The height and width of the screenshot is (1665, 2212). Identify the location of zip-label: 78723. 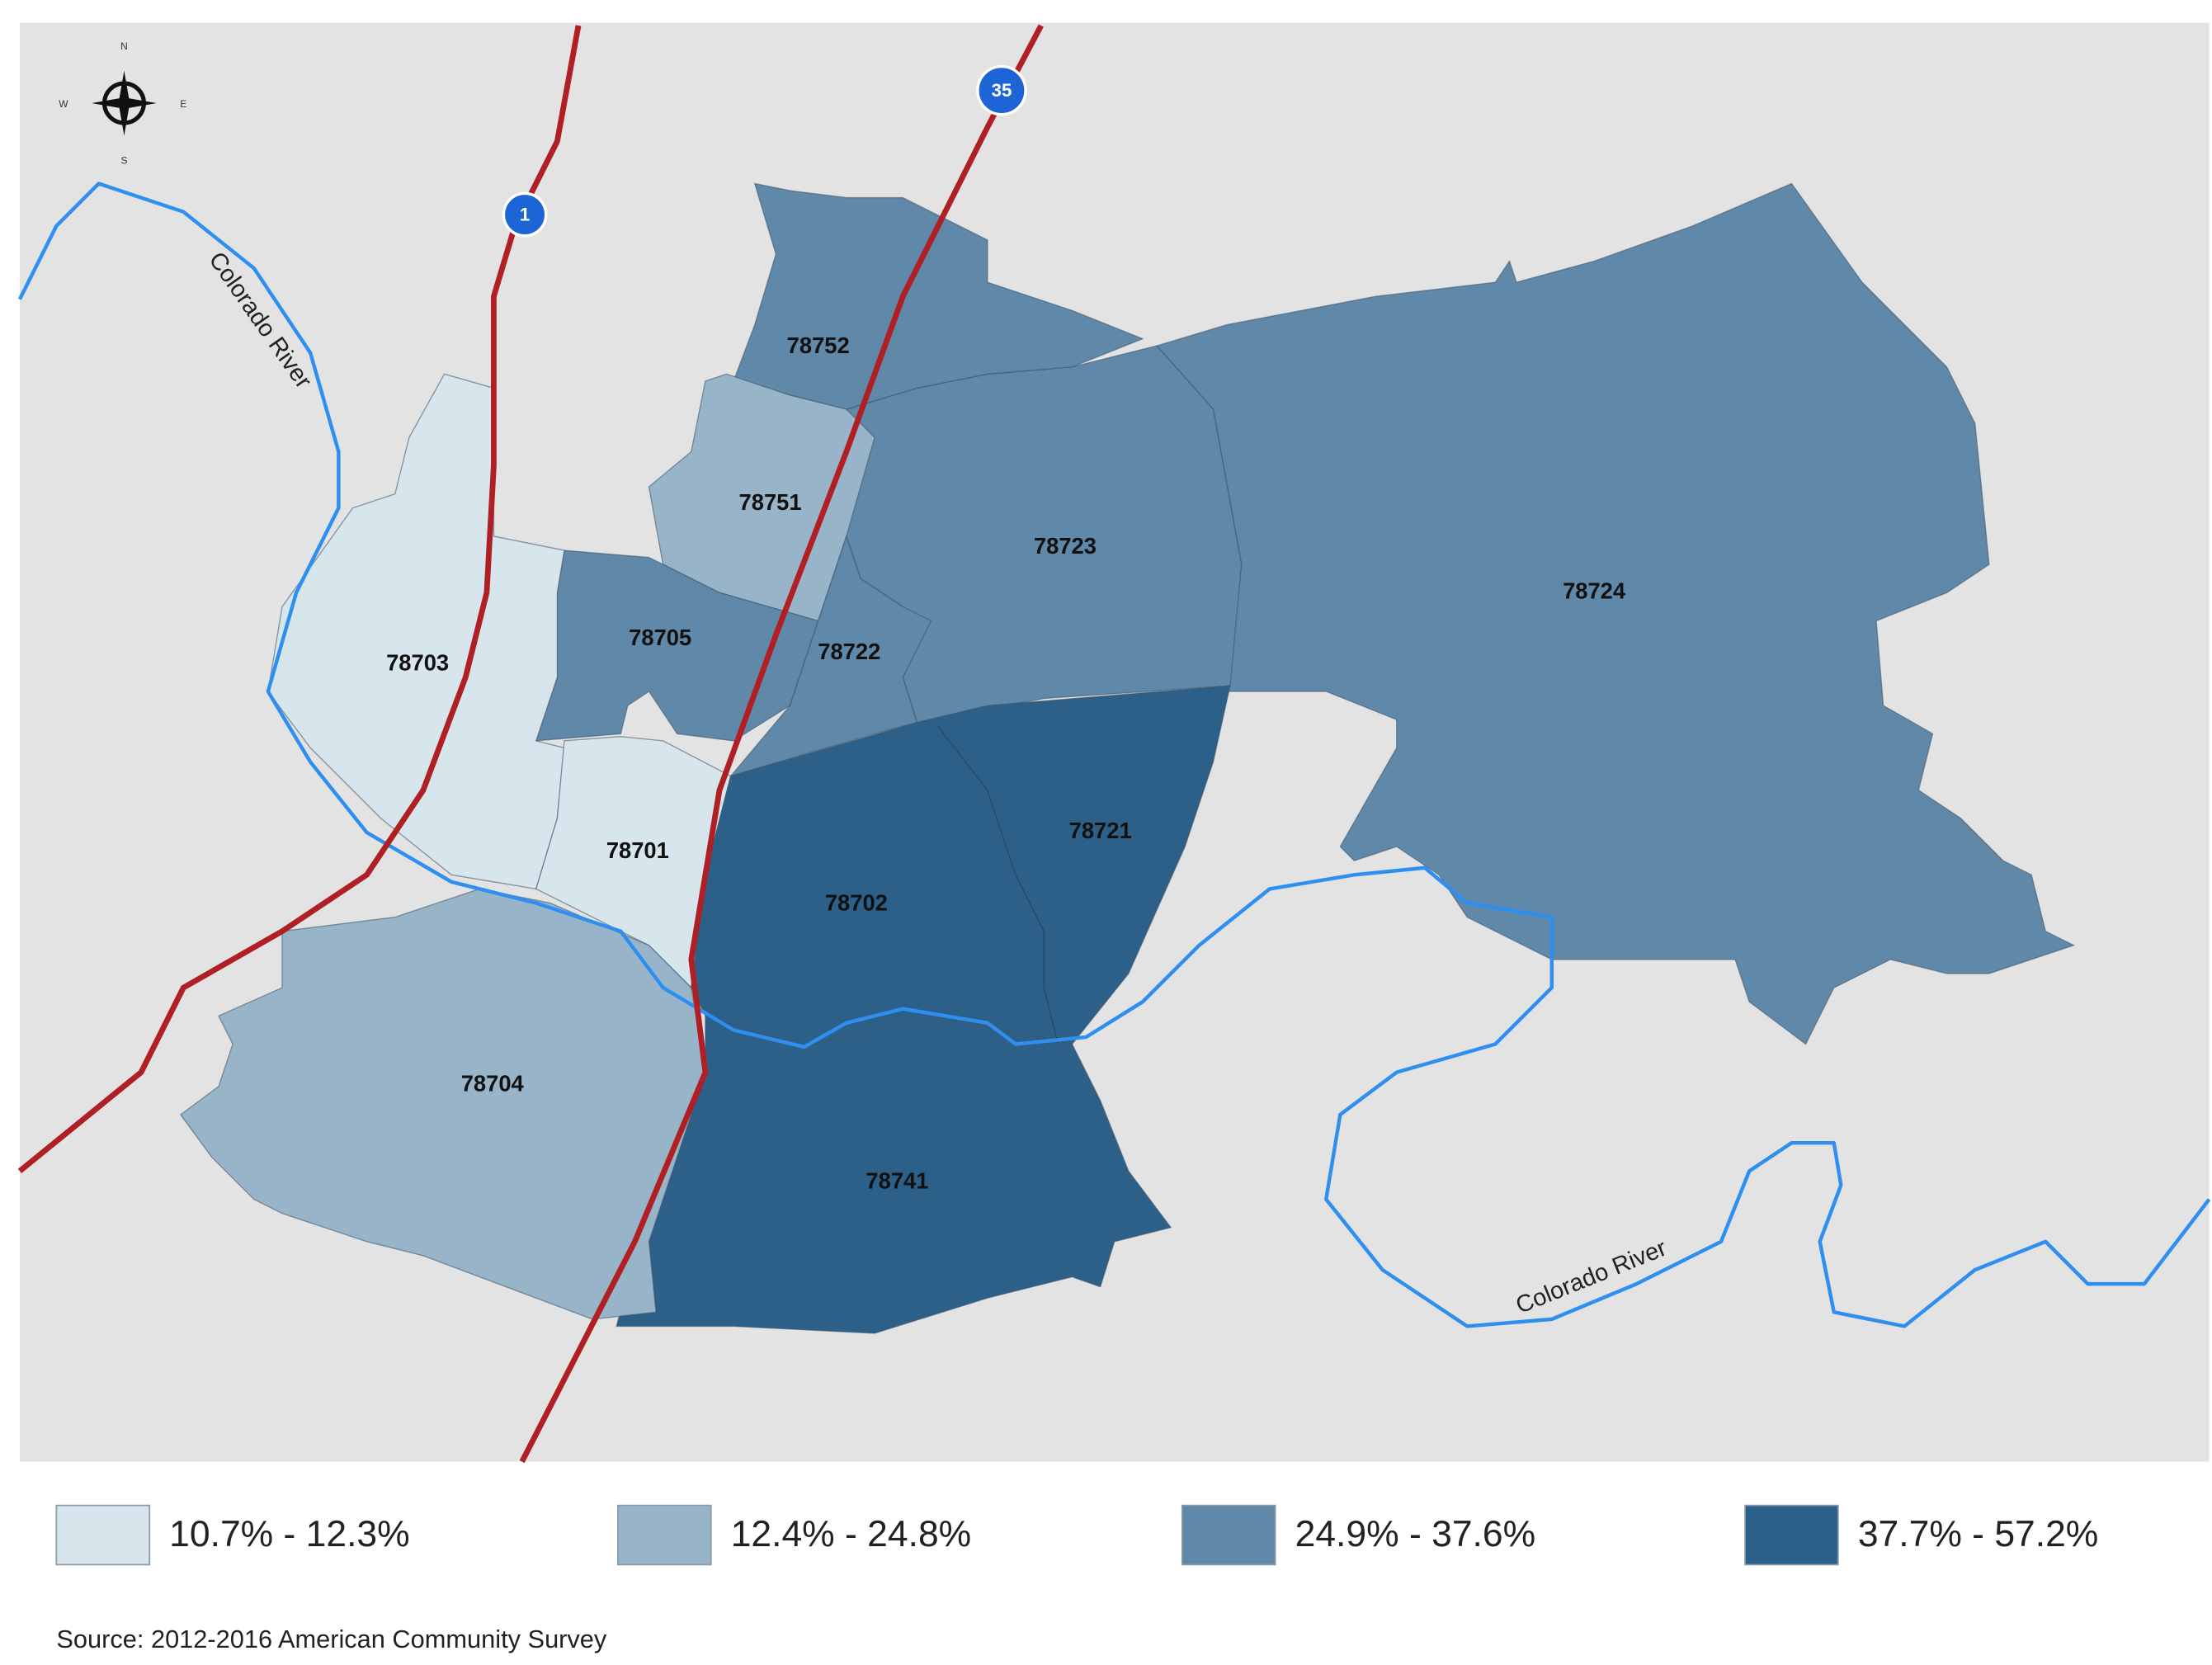
(1065, 546).